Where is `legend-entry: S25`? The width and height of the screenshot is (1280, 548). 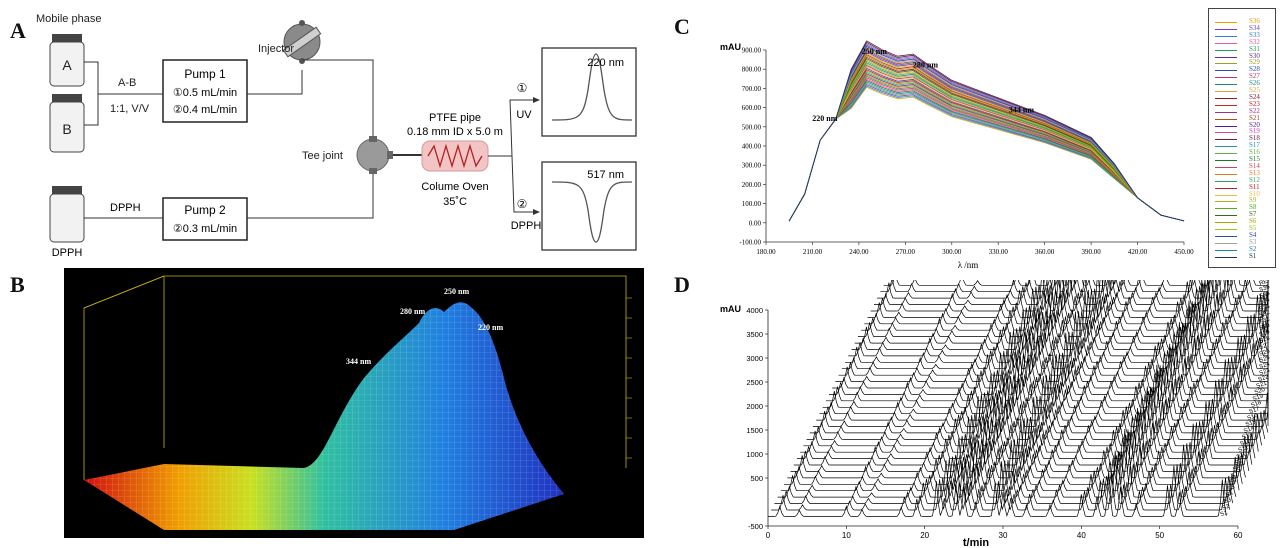
legend-entry: S25 is located at coordinates (1242, 90).